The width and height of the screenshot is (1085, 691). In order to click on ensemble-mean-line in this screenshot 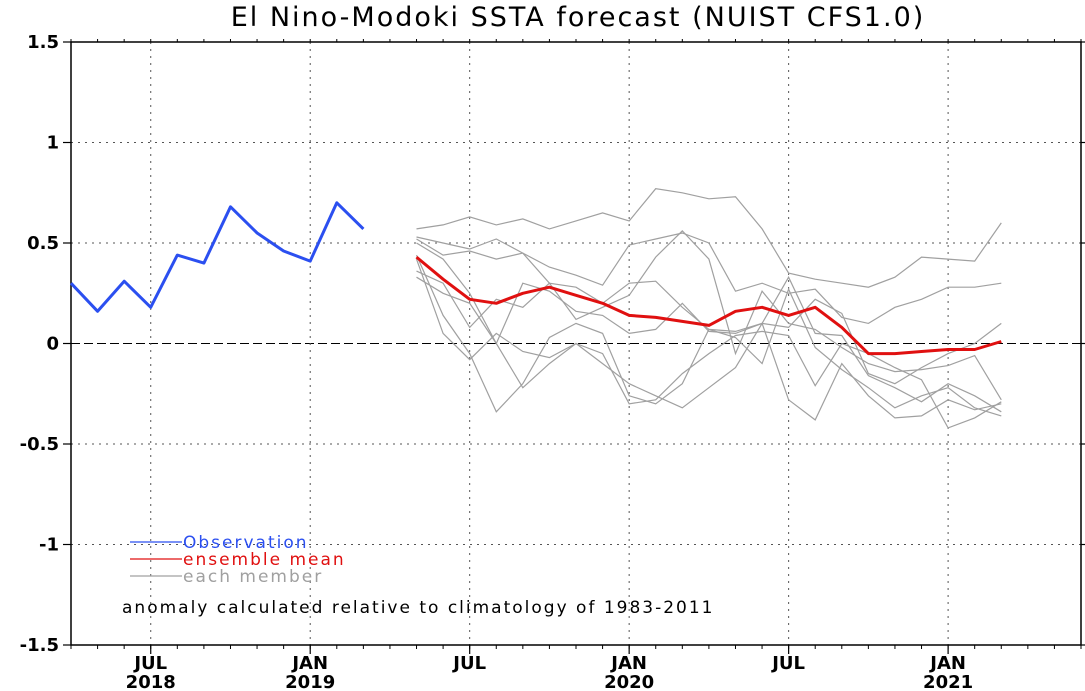, I will do `click(708, 305)`.